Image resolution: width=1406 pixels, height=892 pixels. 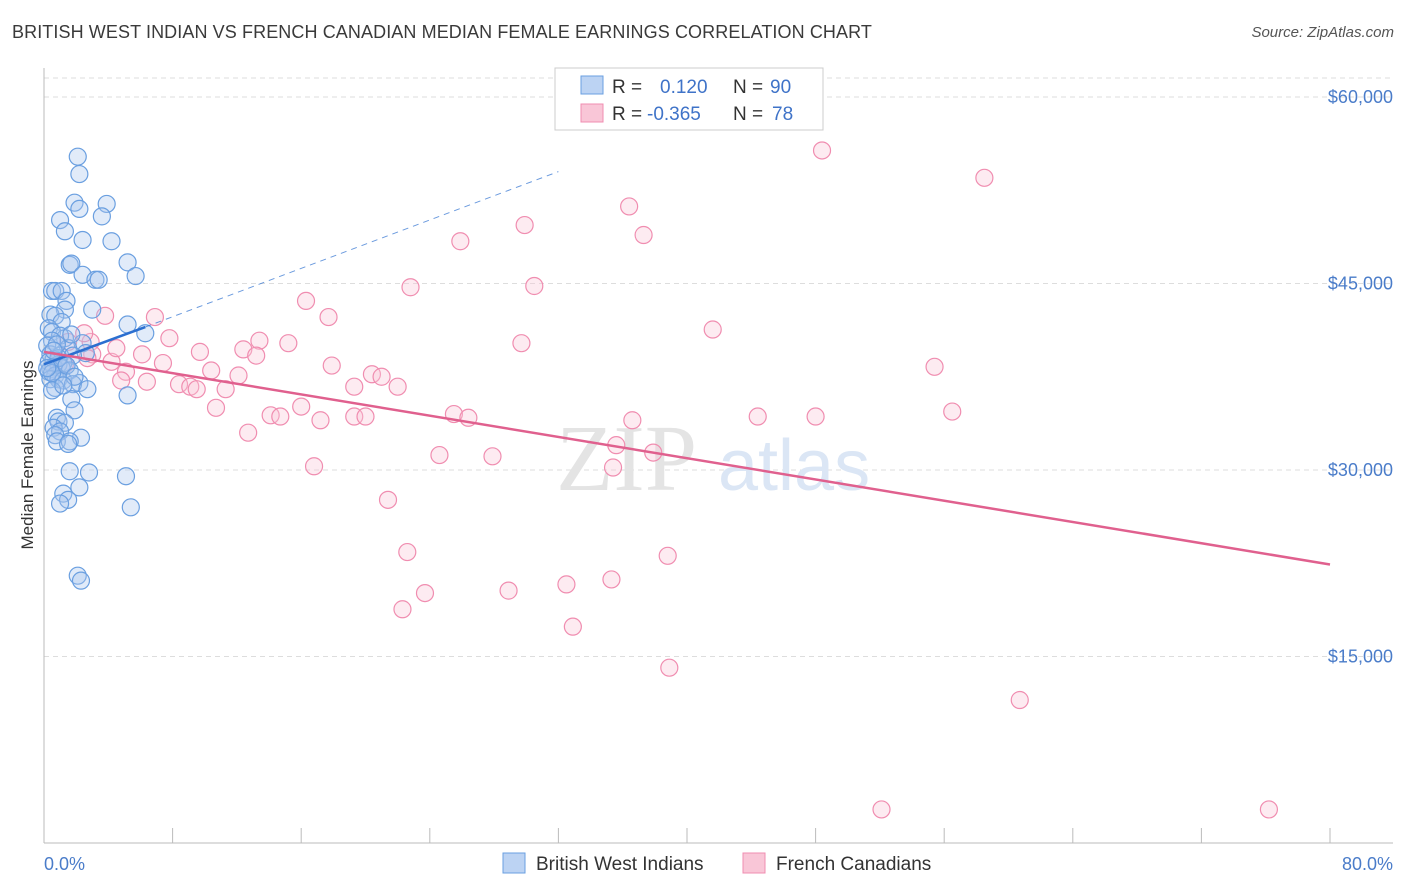 I want to click on series-british-west-indians, so click(x=96, y=368).